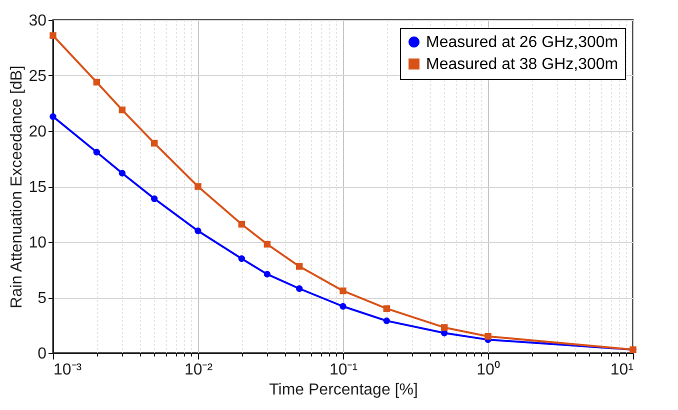 The width and height of the screenshot is (678, 410). What do you see at coordinates (17, 187) in the screenshot?
I see `y-axis-title: Rain Attenuation Exceedance [dB]` at bounding box center [17, 187].